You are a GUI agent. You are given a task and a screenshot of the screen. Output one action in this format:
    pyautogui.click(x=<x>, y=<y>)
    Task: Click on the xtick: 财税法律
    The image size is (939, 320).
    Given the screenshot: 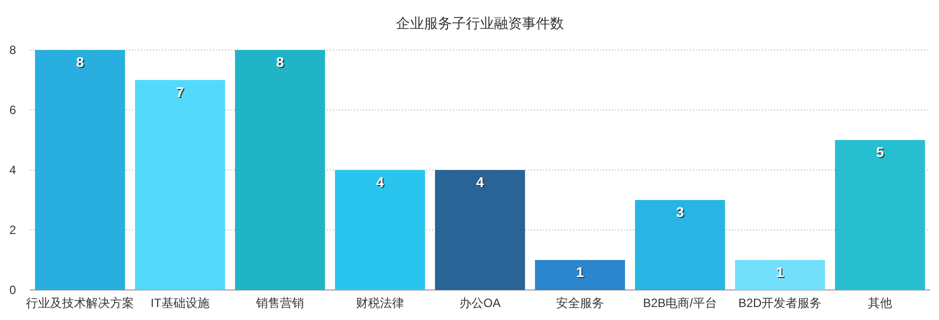 What is the action you would take?
    pyautogui.click(x=380, y=303)
    